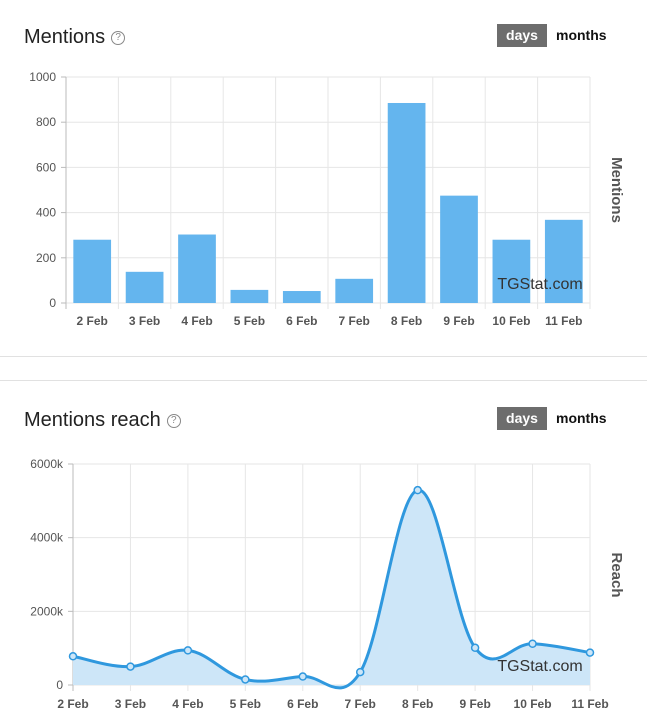 The width and height of the screenshot is (647, 726). What do you see at coordinates (47, 538) in the screenshot?
I see `y-tick-label: 4000k` at bounding box center [47, 538].